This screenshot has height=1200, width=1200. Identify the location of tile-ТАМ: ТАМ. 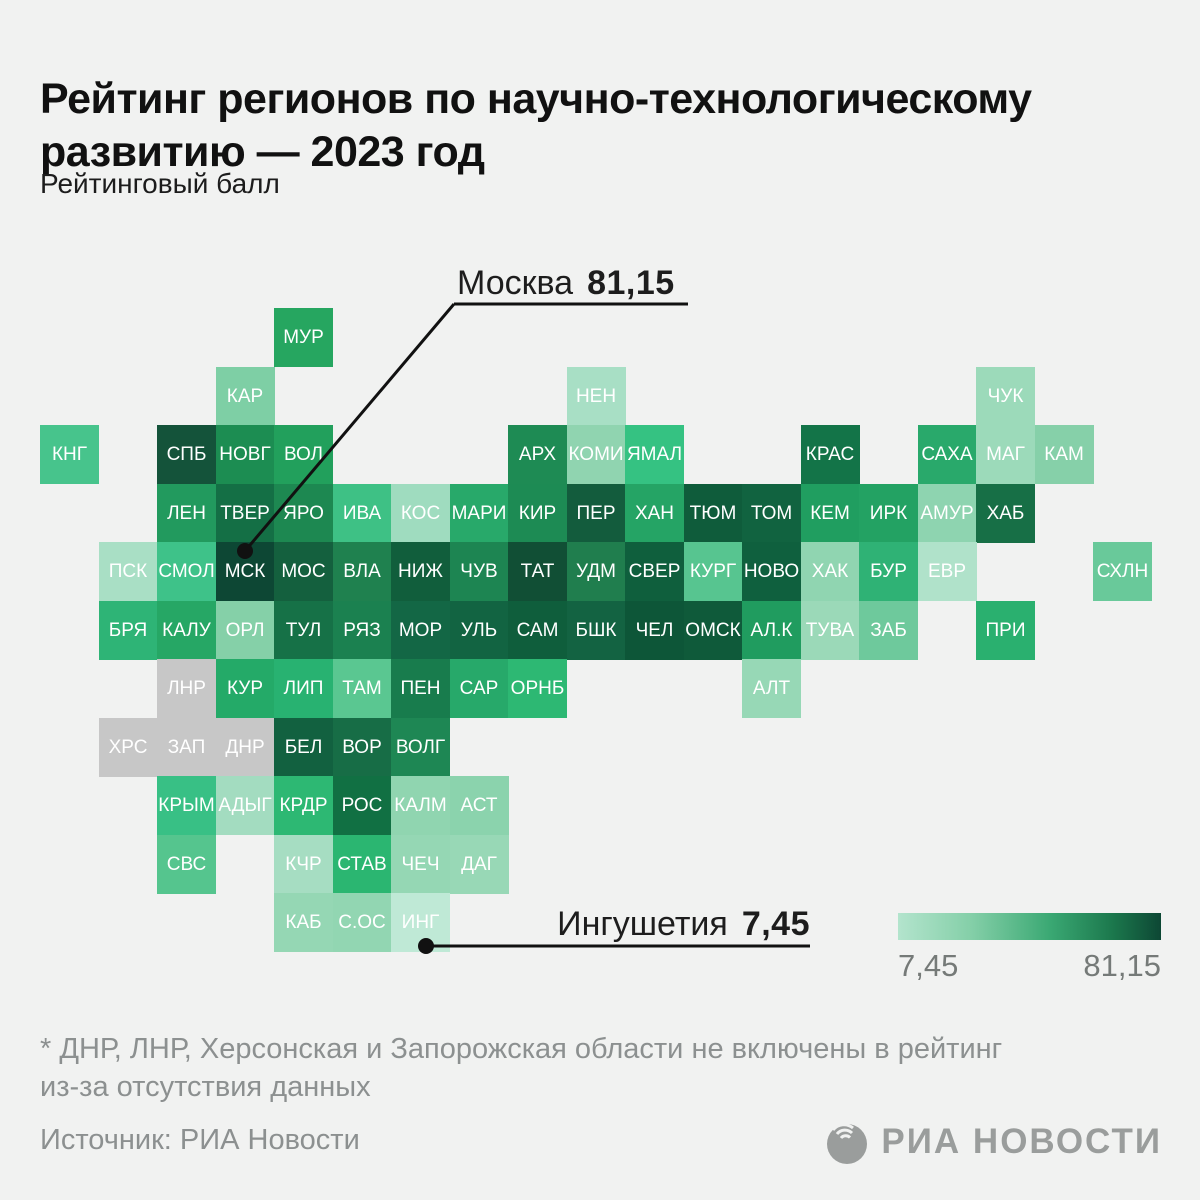
(362, 688).